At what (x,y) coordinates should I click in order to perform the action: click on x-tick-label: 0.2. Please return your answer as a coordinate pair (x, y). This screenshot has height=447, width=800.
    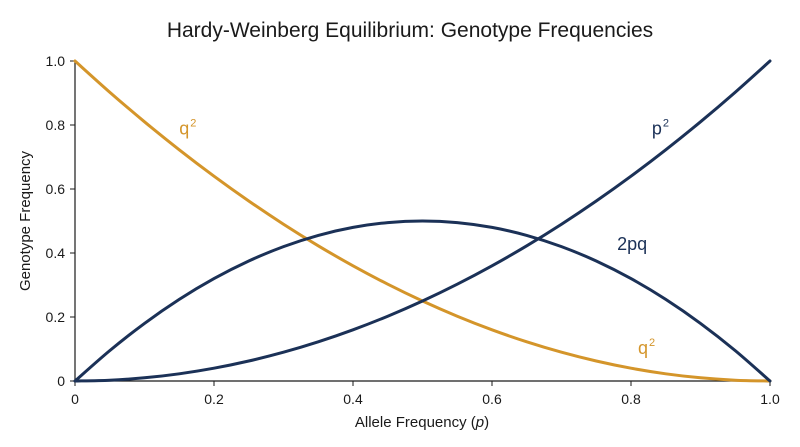
    Looking at the image, I should click on (214, 399).